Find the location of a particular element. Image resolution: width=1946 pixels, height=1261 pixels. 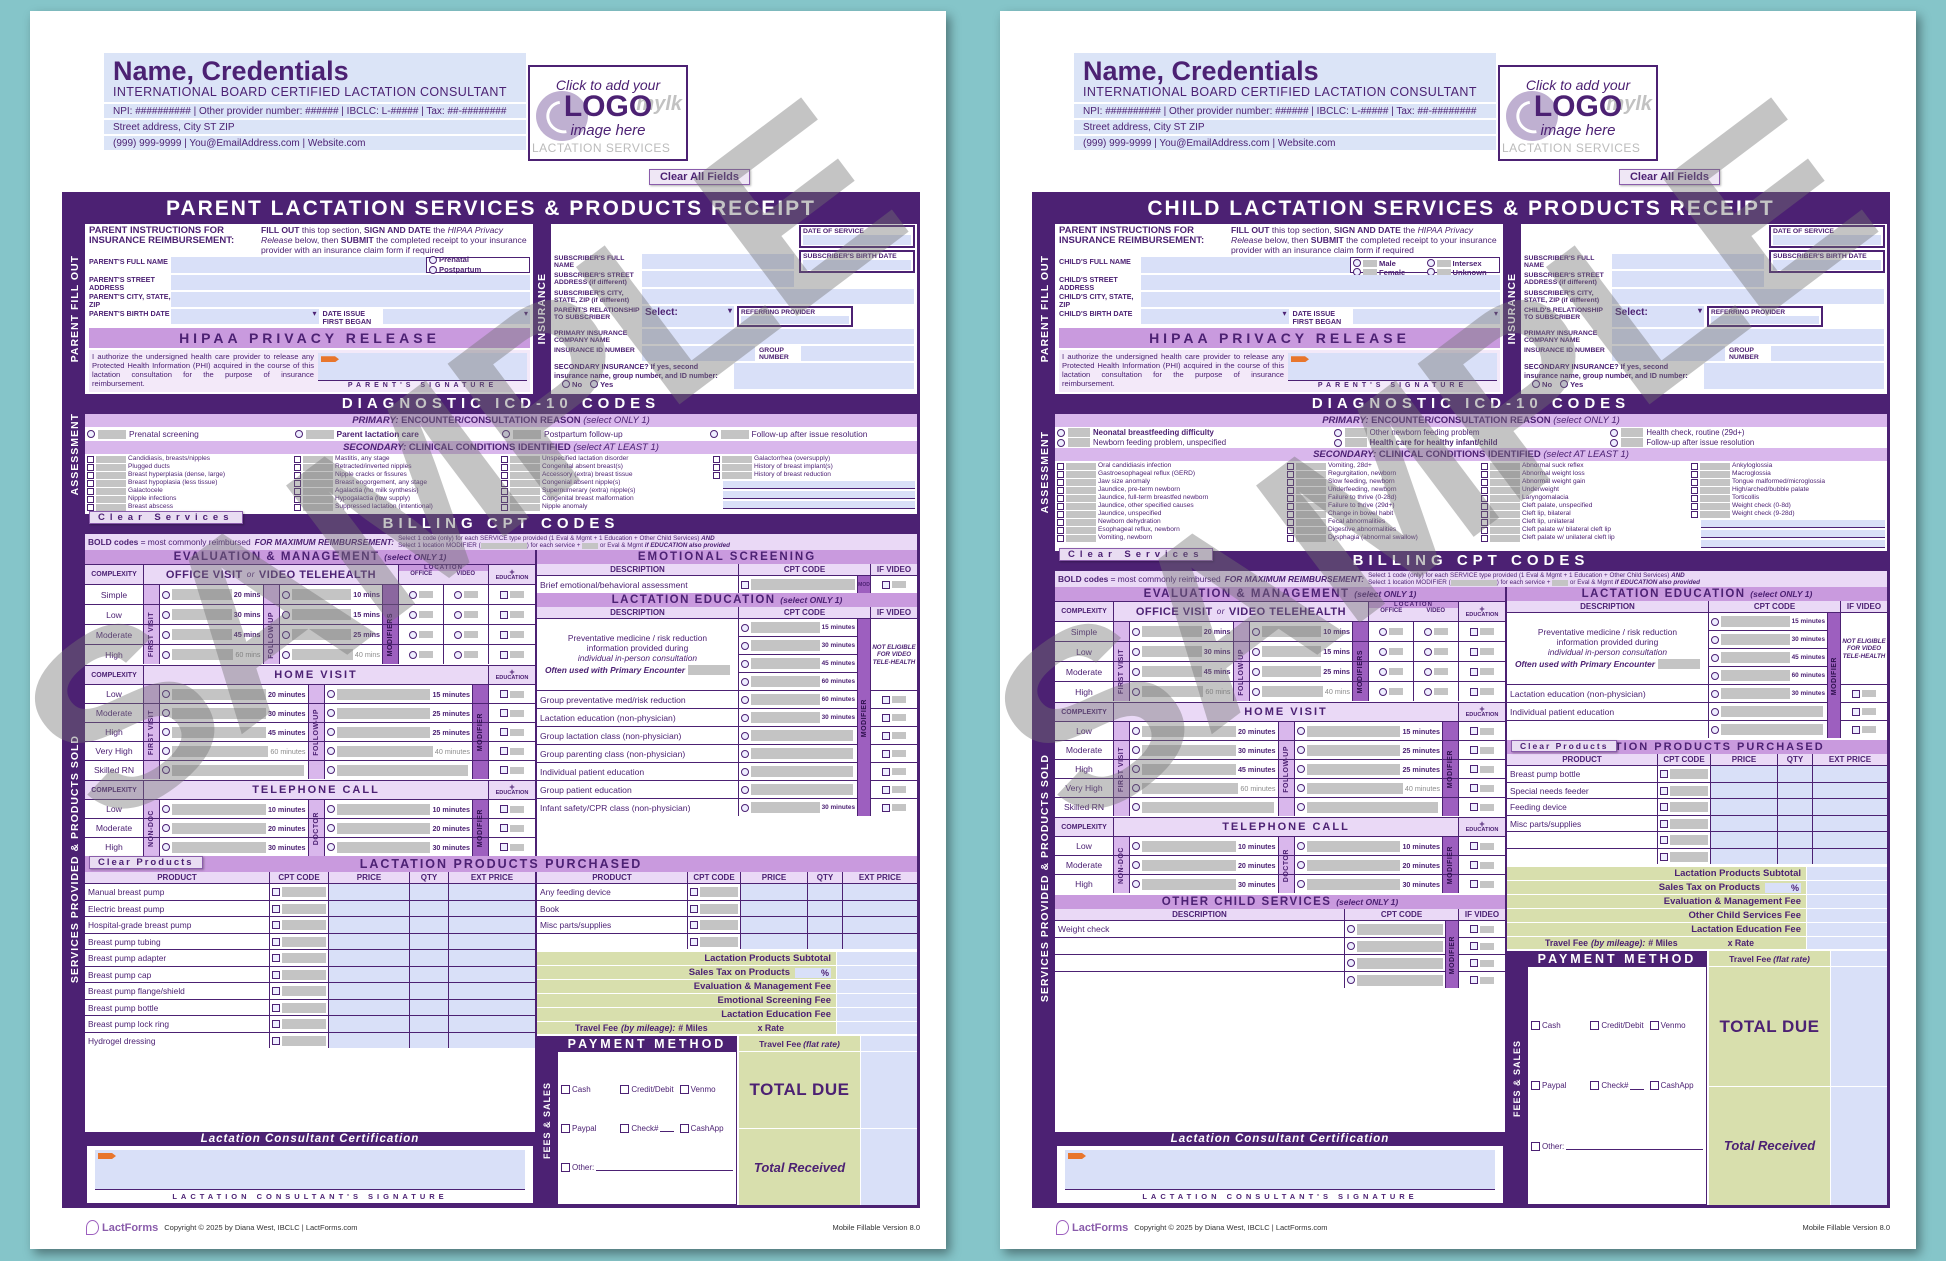

follow-up-cell: 15 mins is located at coordinates (330, 615).